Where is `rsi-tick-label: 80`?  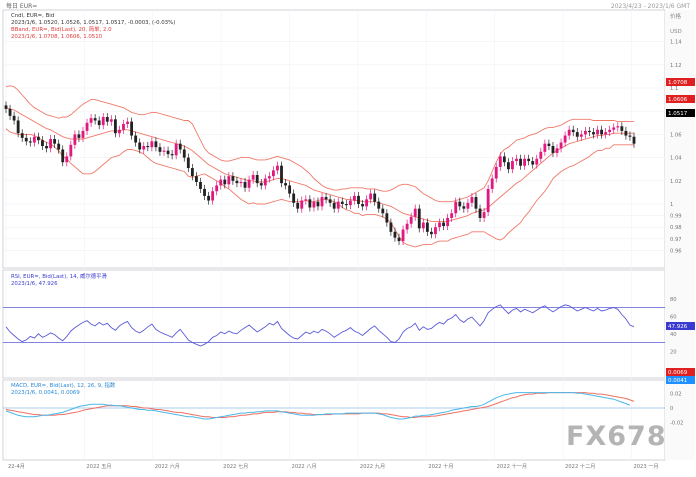
rsi-tick-label: 80 is located at coordinates (673, 300).